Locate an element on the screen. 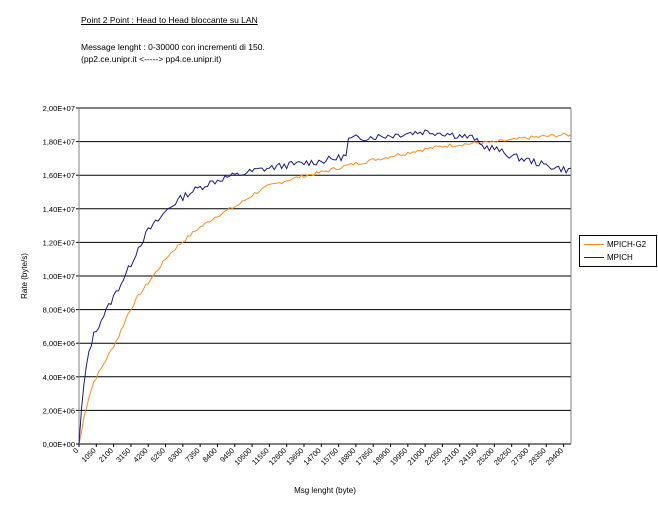  tick-label-x: 0 is located at coordinates (75, 450).